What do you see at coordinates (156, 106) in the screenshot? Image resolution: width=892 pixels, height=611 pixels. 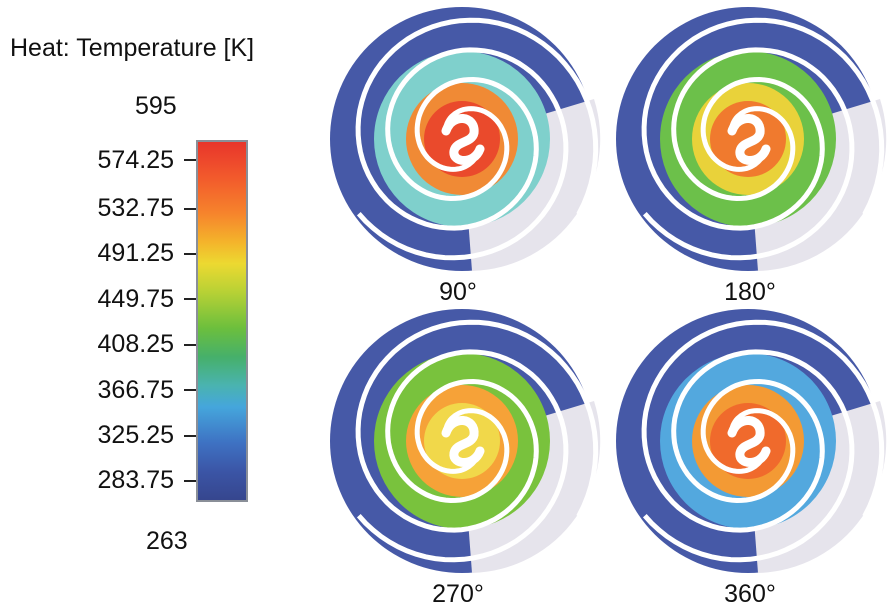 I see `legend-max-label: 595` at bounding box center [156, 106].